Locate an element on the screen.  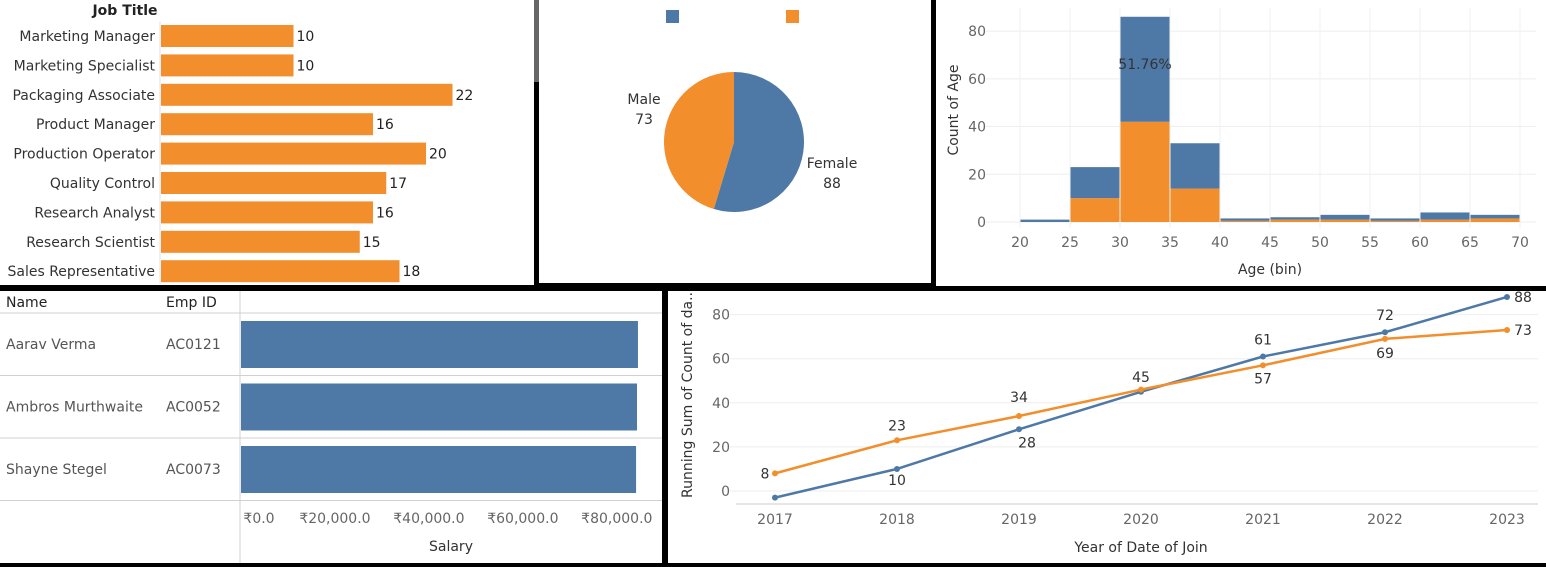
line-x-axis-label: Year of Date of Join is located at coordinates (1140, 548).